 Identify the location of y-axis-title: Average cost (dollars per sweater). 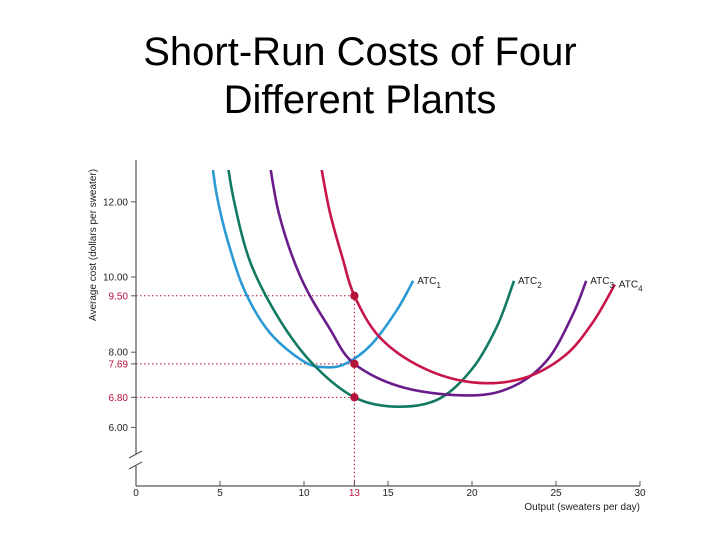
(93, 245).